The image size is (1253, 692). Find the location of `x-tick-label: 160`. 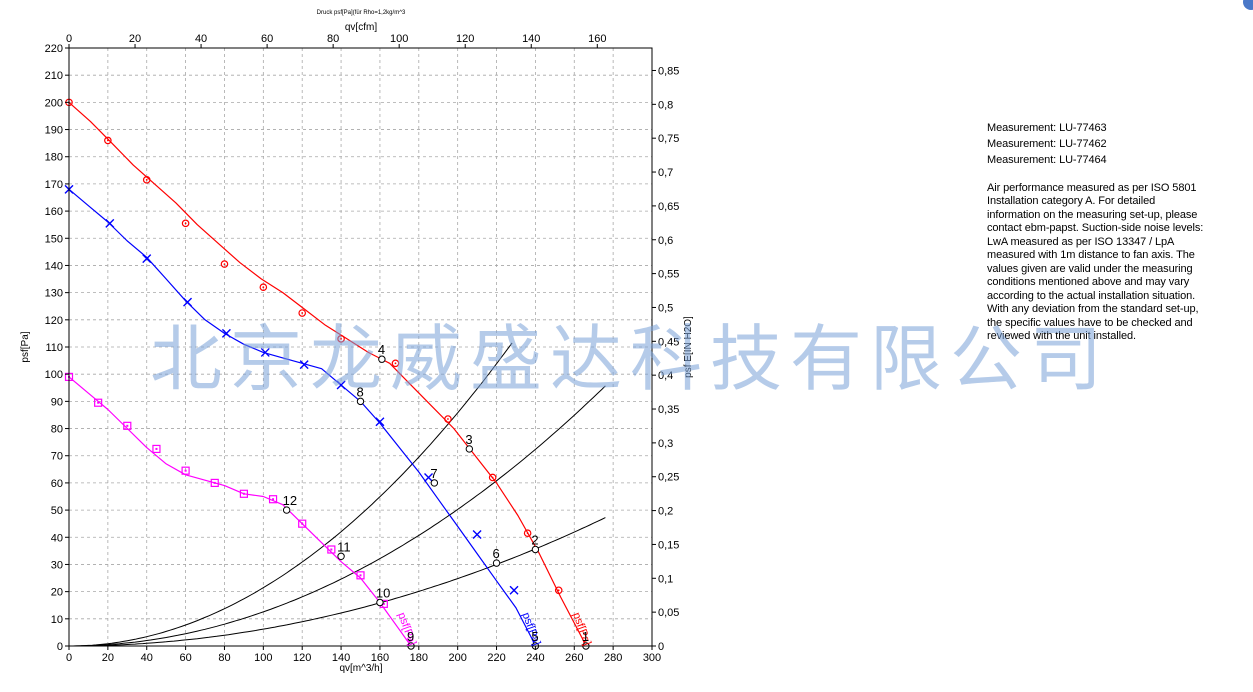

x-tick-label: 160 is located at coordinates (380, 658).